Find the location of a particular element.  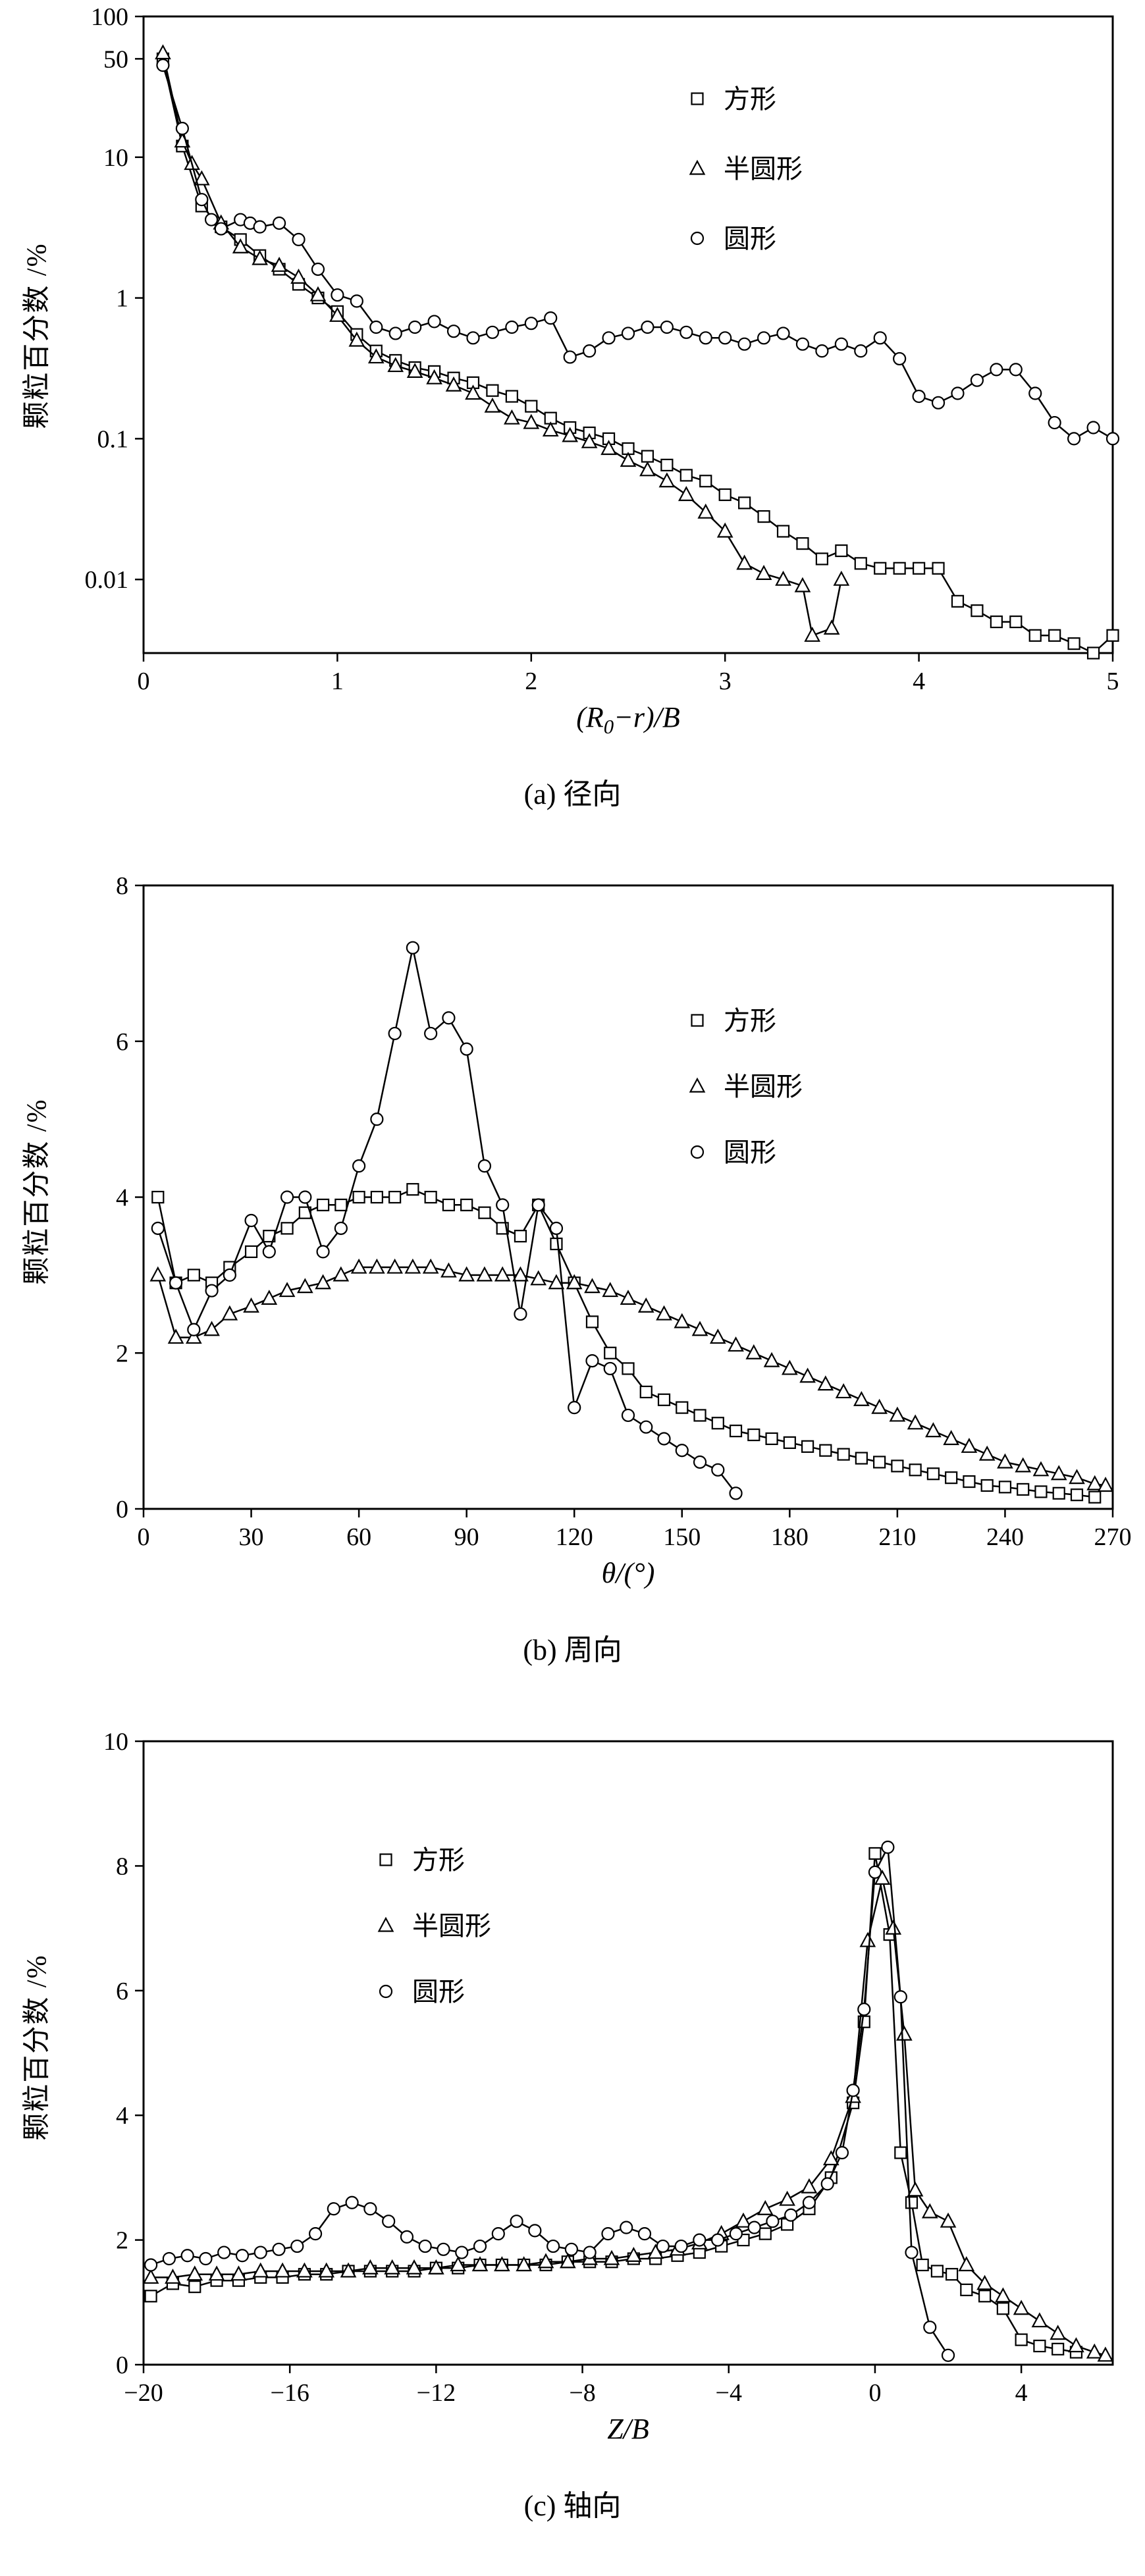

chart-b-y-axis-title: 颗粒百分数 /% is located at coordinates (37, 1191).